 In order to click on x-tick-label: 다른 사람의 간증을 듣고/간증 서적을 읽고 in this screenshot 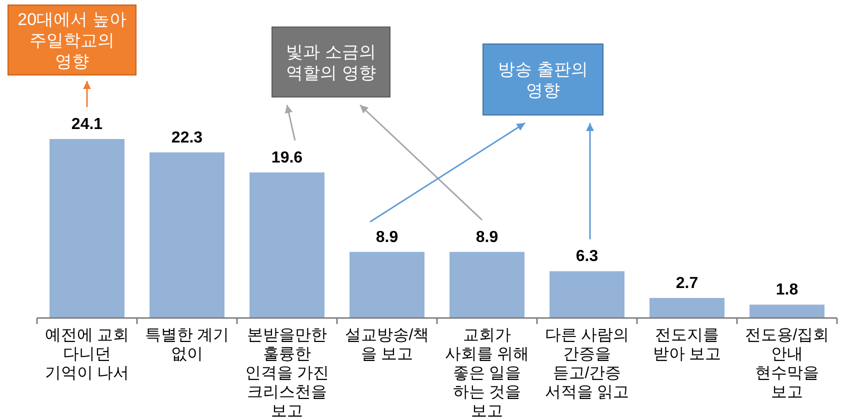, I will do `click(587, 364)`.